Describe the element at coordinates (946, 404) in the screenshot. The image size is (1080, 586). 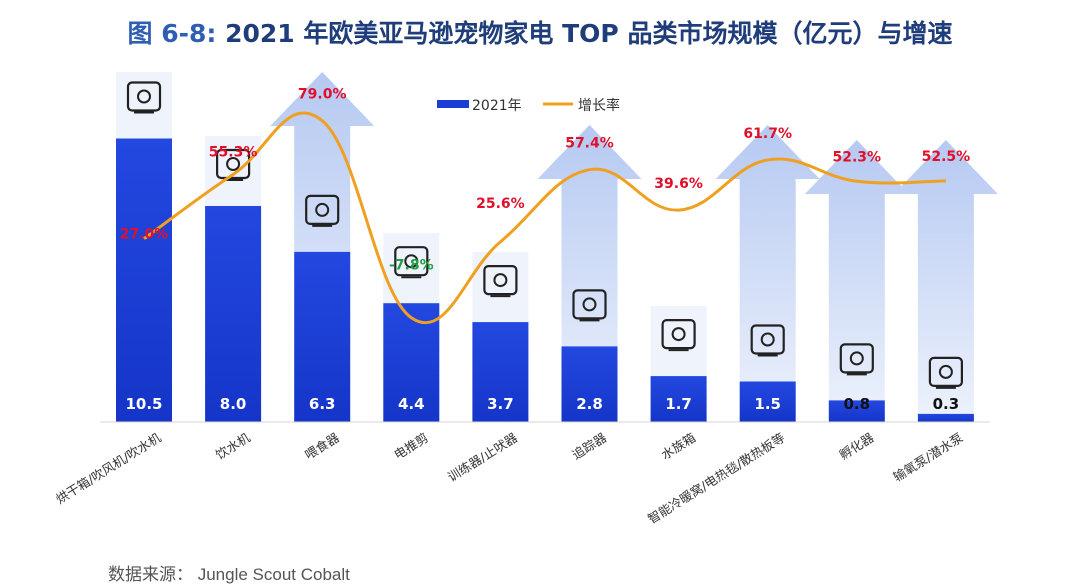
I see `bar-value-label: 0.3` at that location.